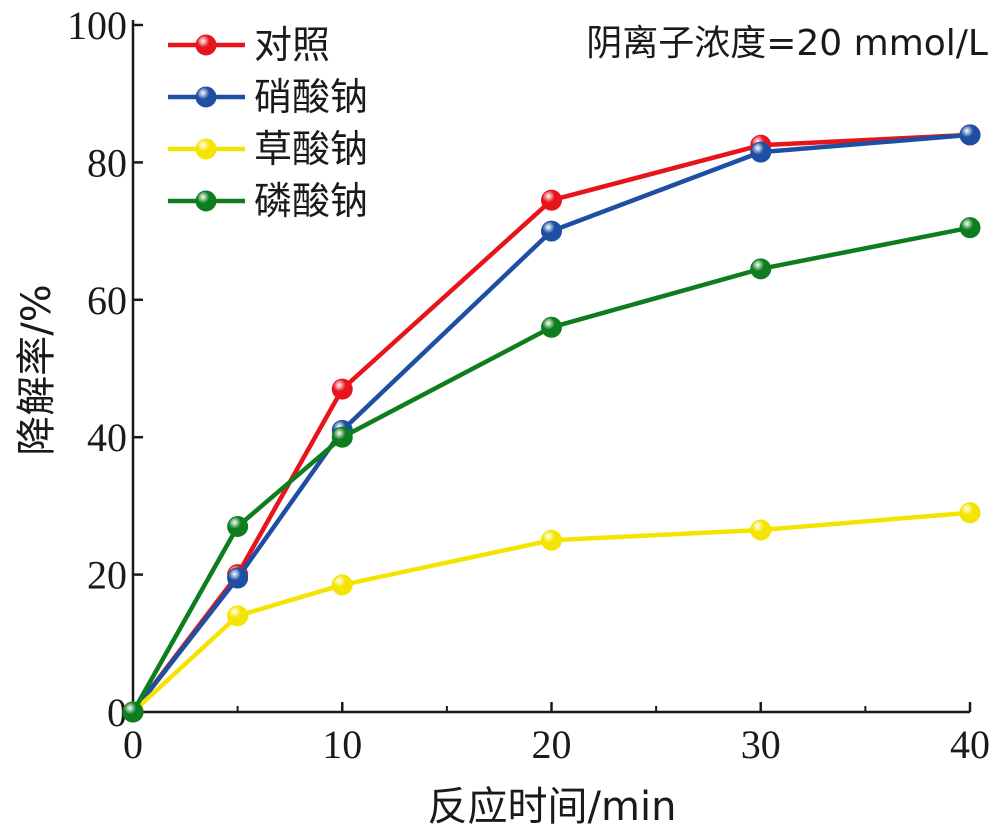 This screenshot has width=1000, height=833. I want to click on x-tick-label: 30, so click(761, 744).